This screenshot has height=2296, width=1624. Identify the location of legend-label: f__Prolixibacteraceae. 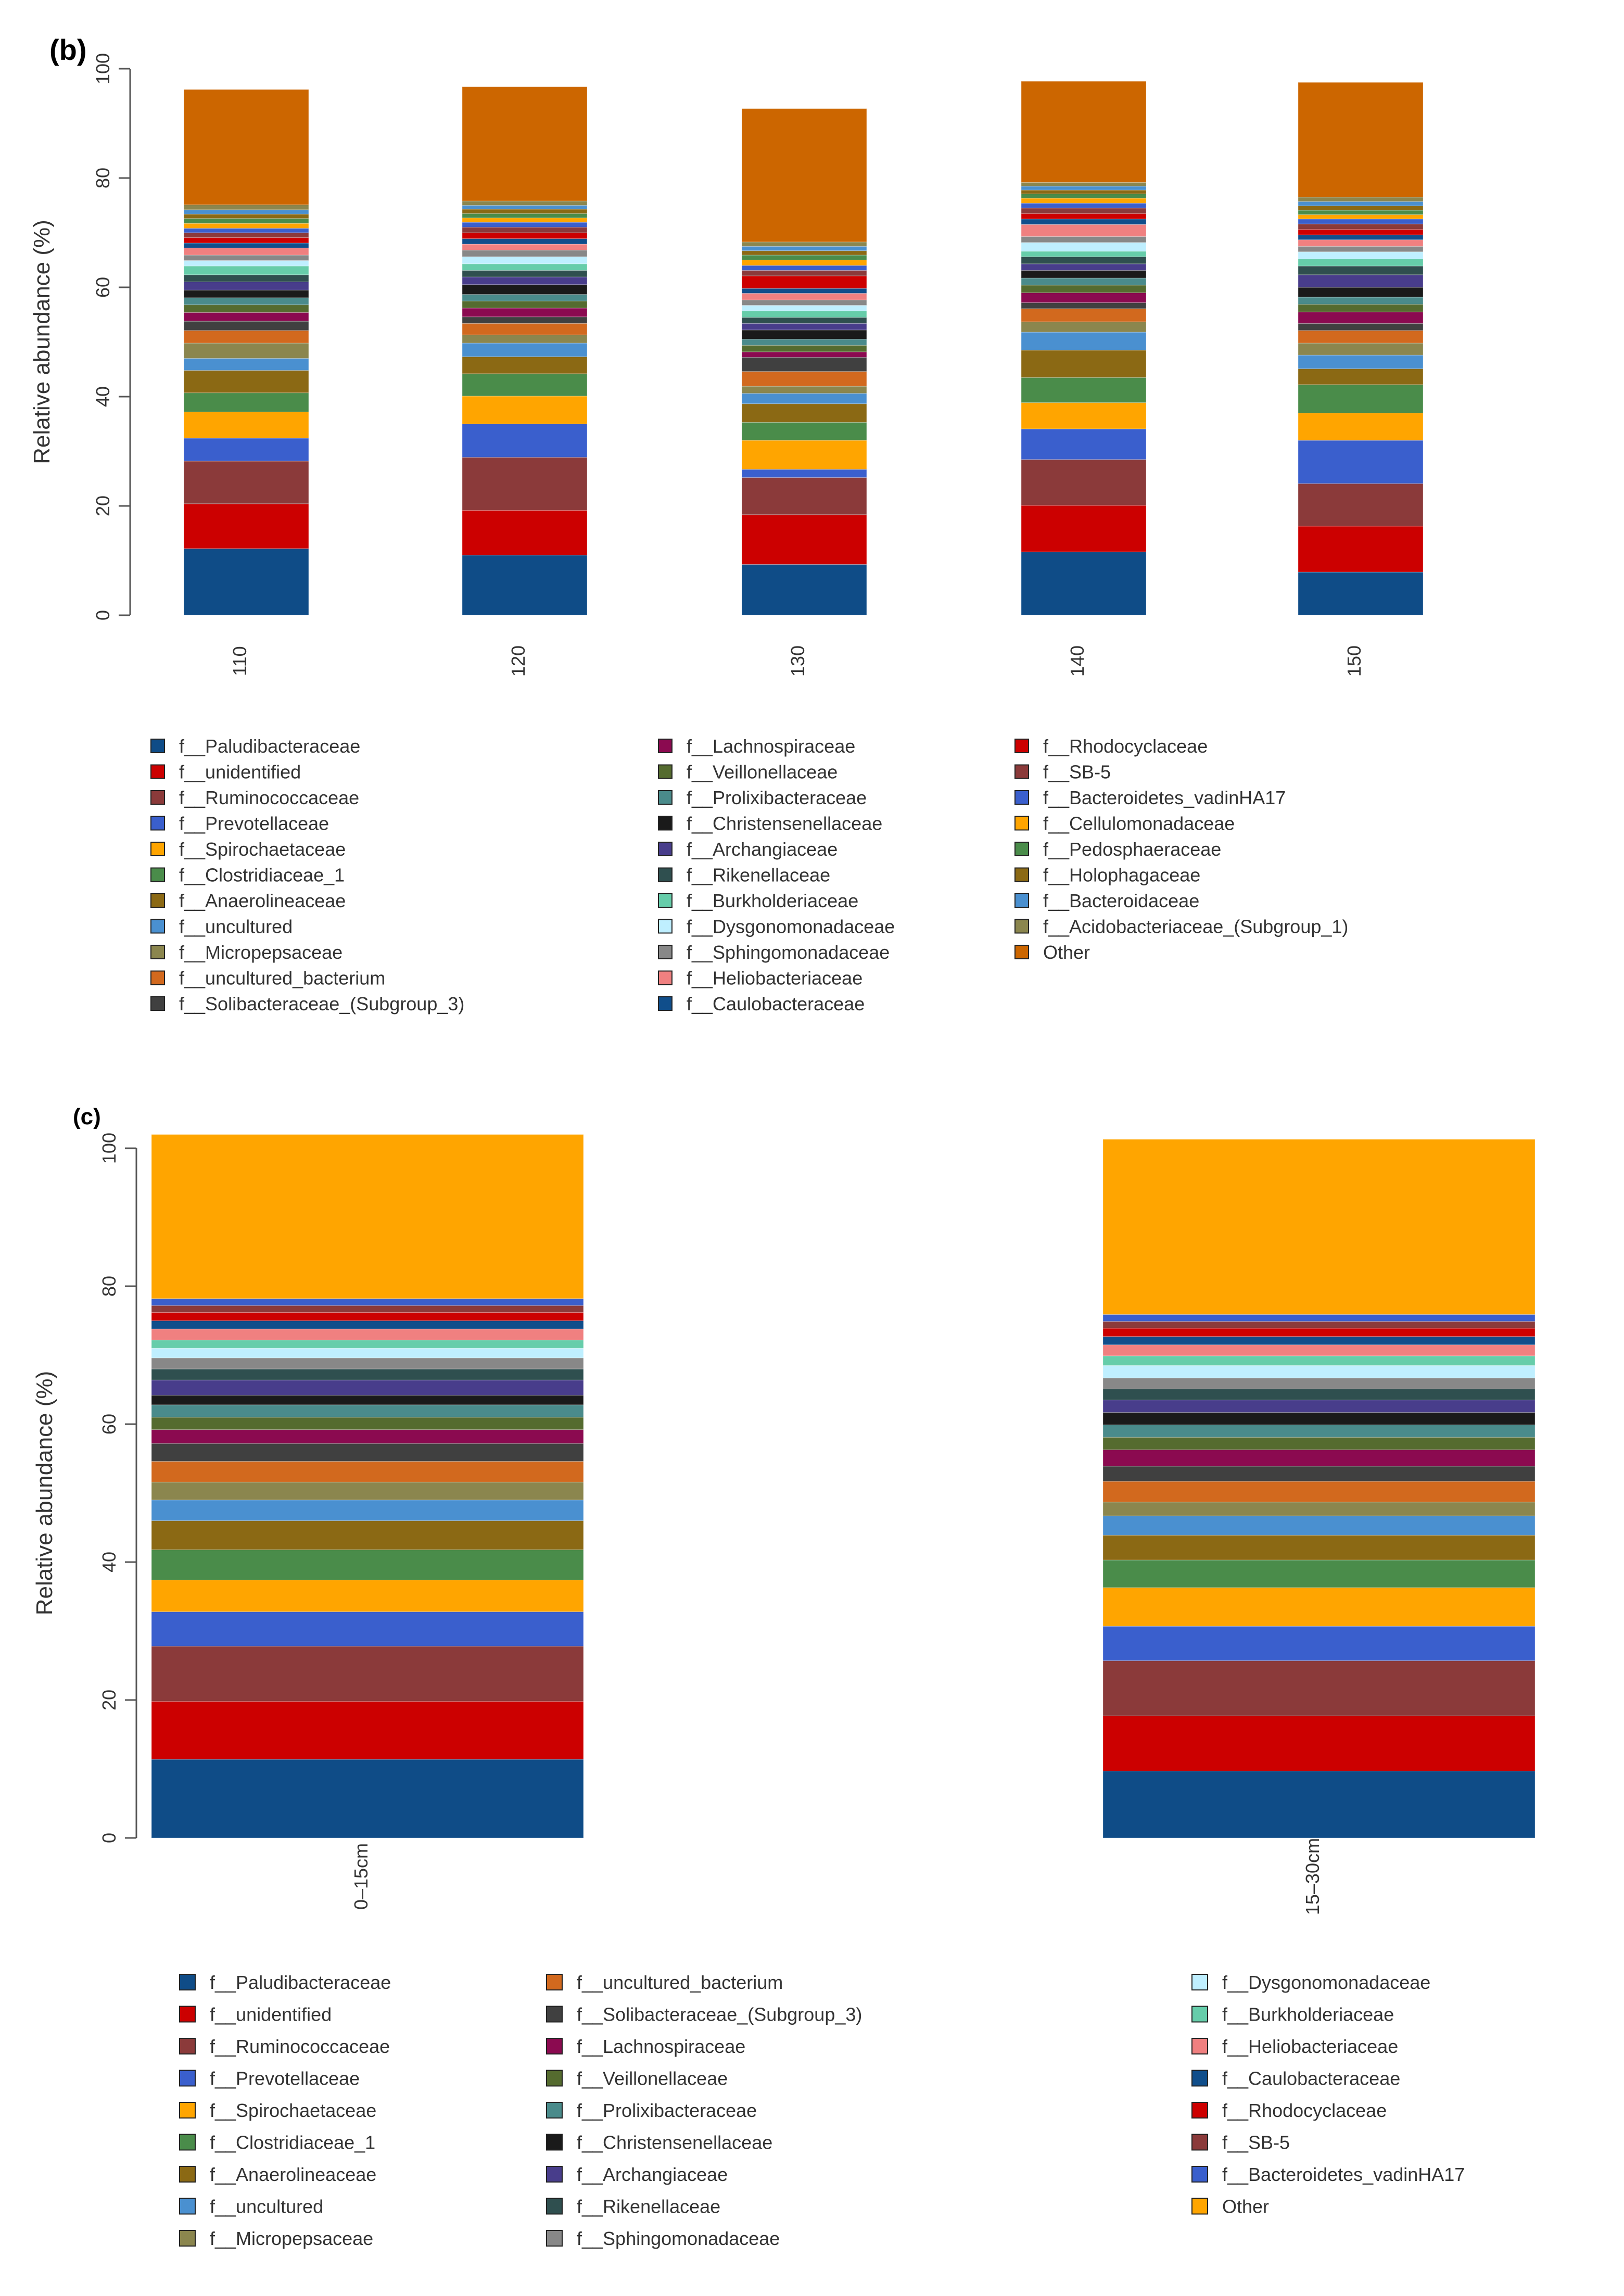
(667, 2110).